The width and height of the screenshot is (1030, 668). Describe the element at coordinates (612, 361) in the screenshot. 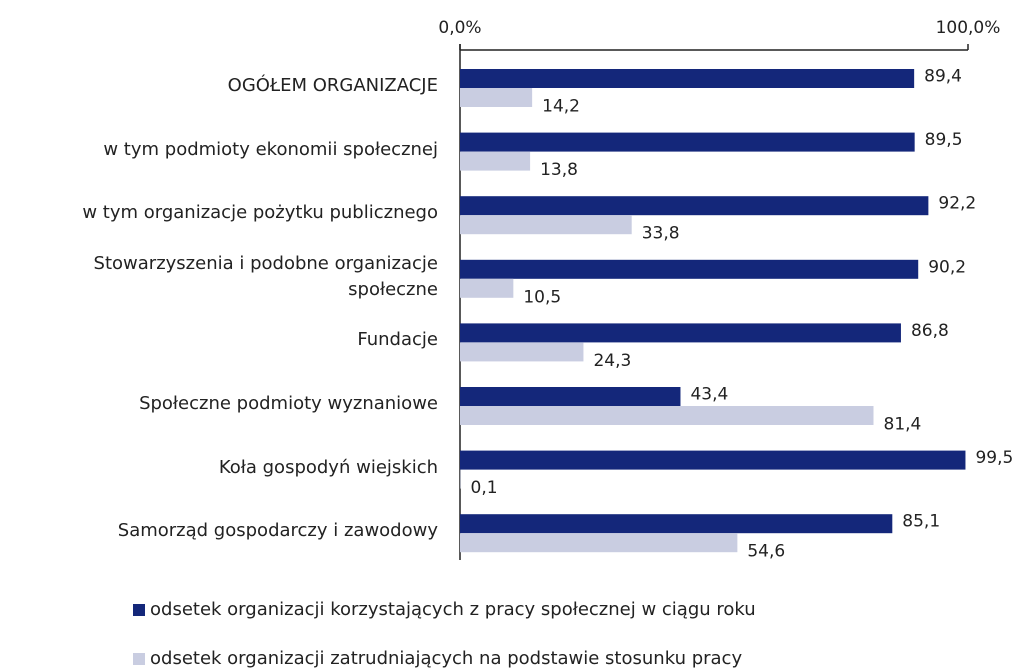

I see `value-label: 24,3` at that location.